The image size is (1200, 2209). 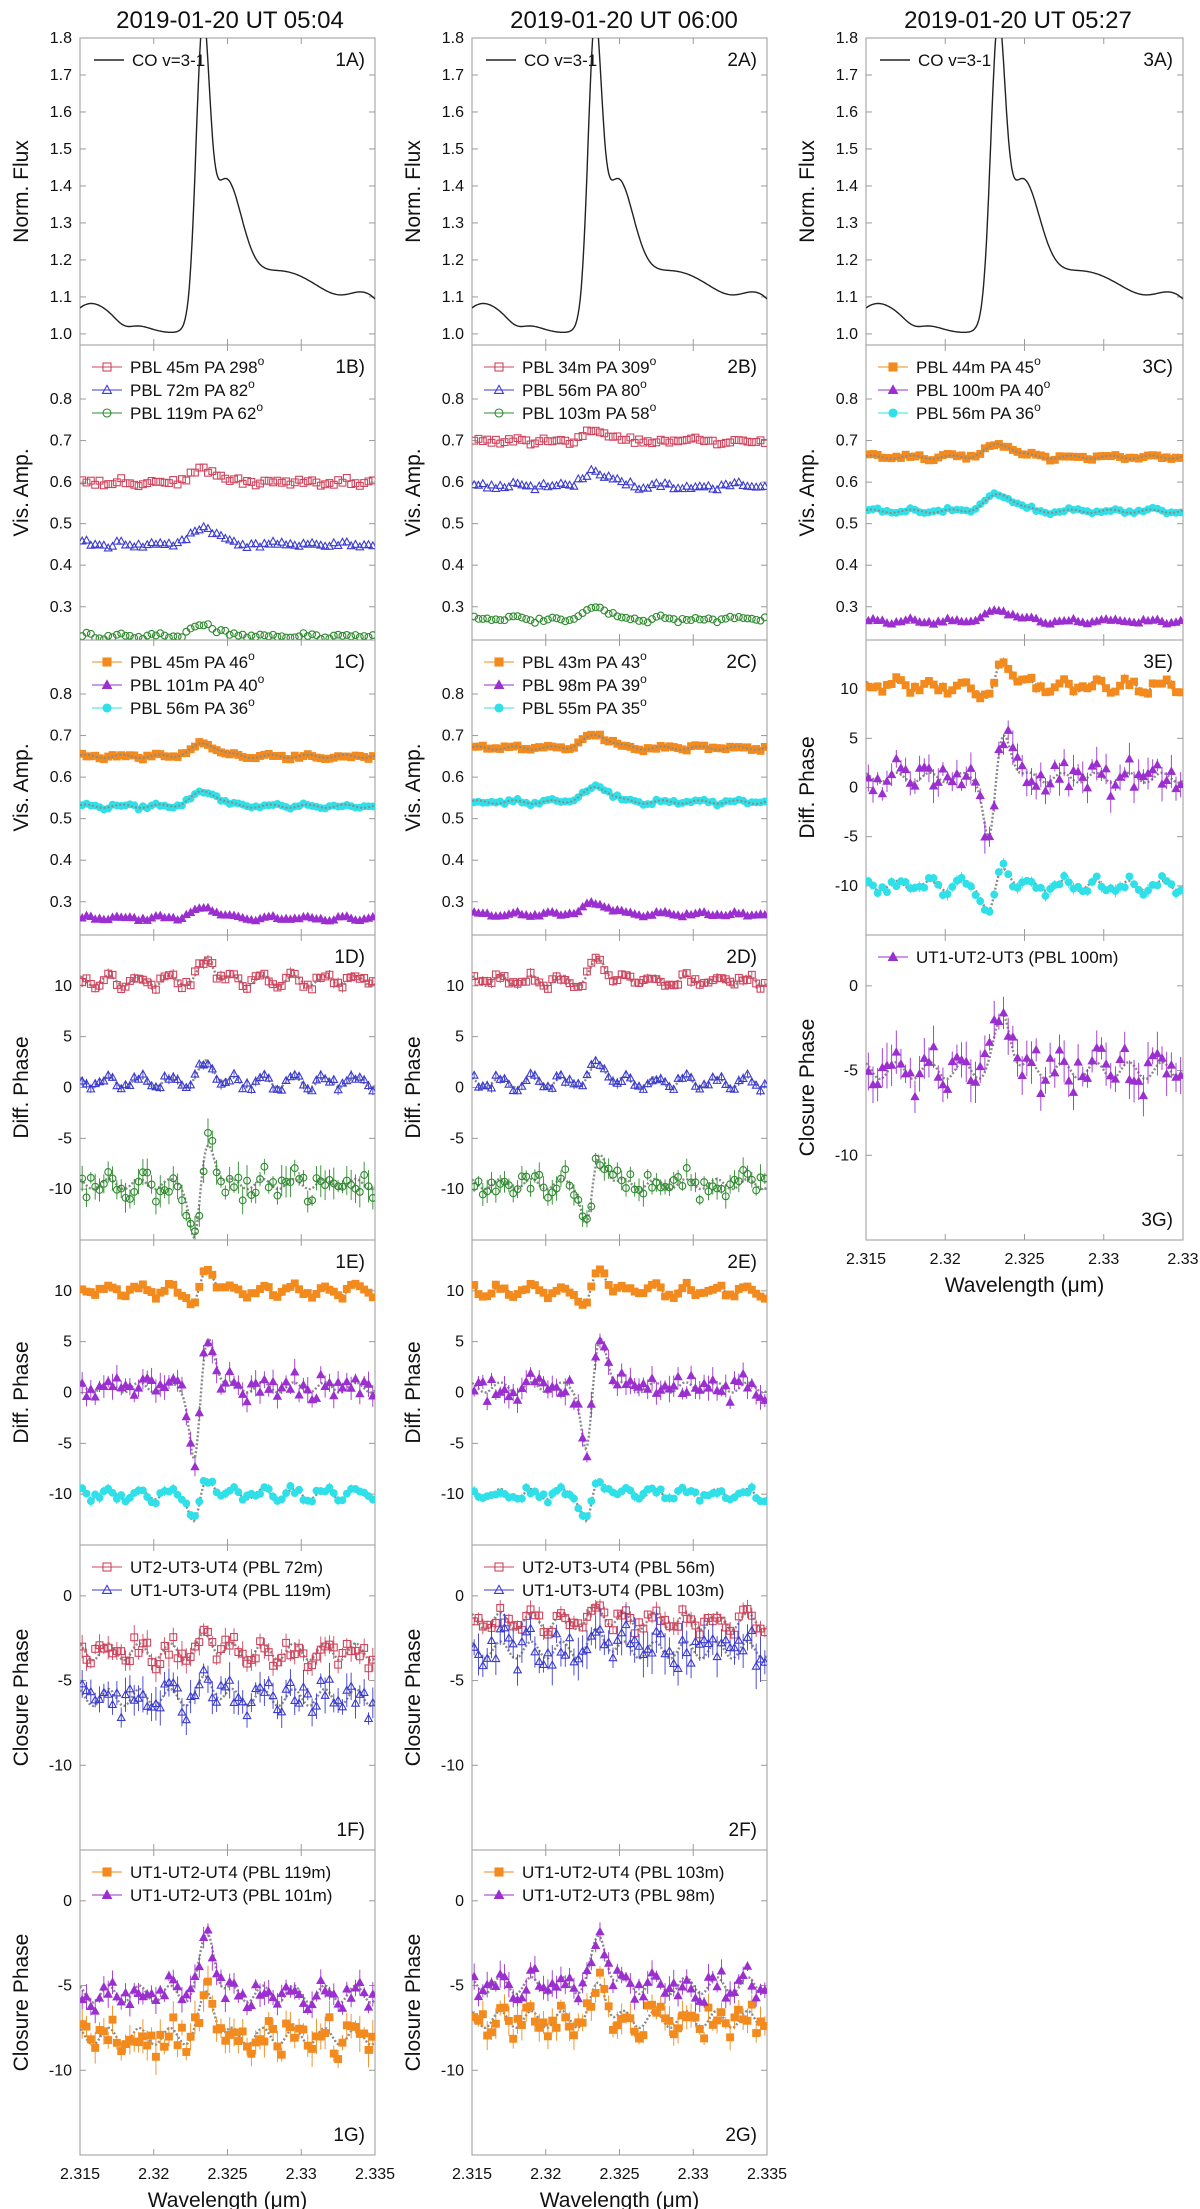 I want to click on x-tick-label: 2.32, so click(x=945, y=1259).